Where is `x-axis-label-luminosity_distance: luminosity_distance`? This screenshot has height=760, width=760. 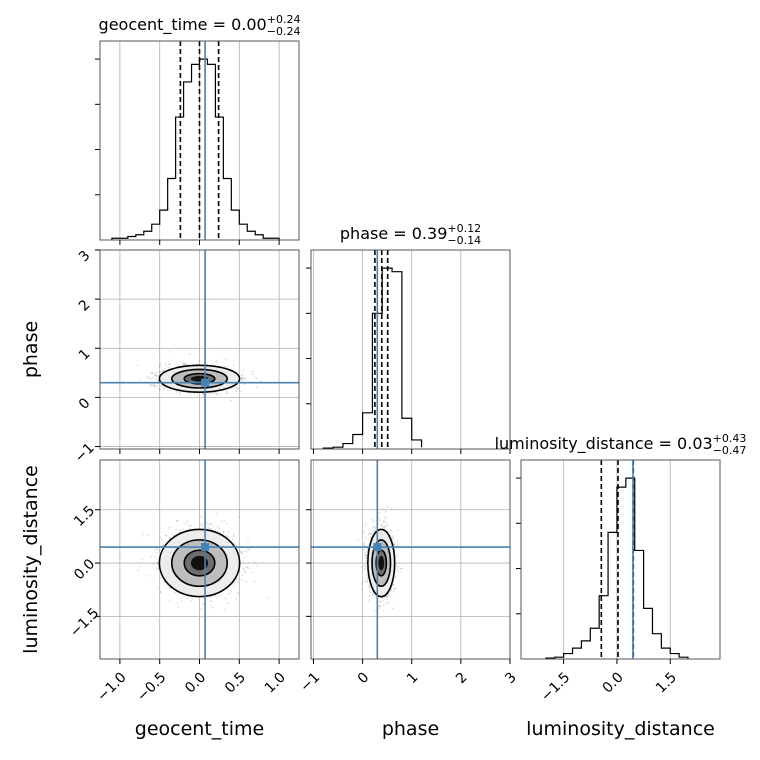 x-axis-label-luminosity_distance: luminosity_distance is located at coordinates (620, 729).